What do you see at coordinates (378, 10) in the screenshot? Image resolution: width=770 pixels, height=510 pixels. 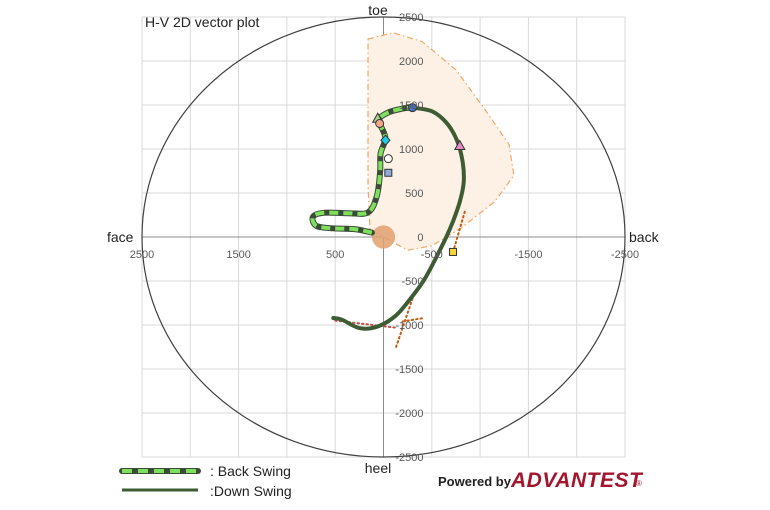 I see `direction-label-top: toe` at bounding box center [378, 10].